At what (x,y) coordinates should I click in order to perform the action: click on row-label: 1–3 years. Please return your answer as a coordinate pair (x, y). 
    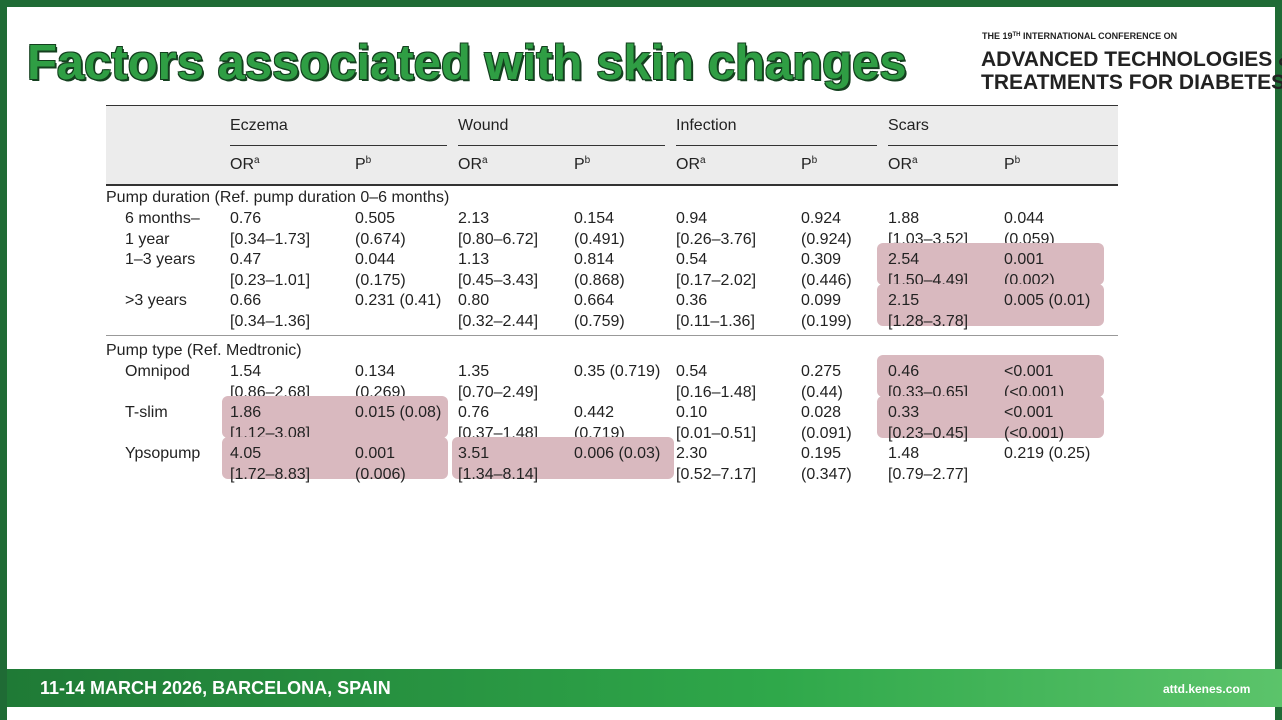
    Looking at the image, I should click on (160, 259).